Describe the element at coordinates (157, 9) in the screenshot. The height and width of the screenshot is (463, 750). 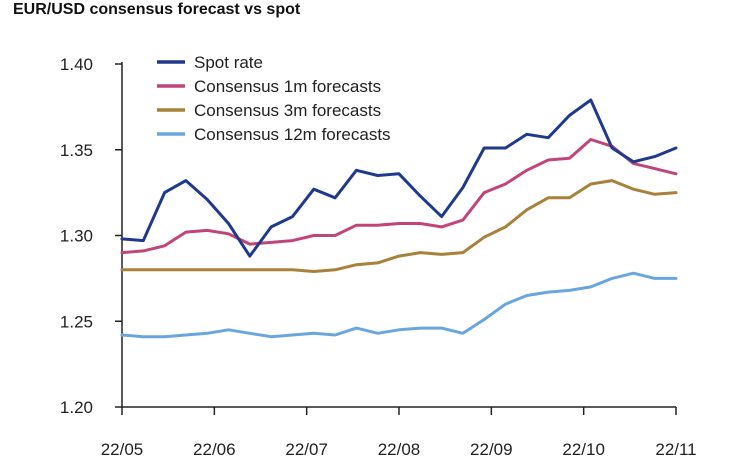
I see `chart-title: EUR/USD consensus forecast vs spot` at that location.